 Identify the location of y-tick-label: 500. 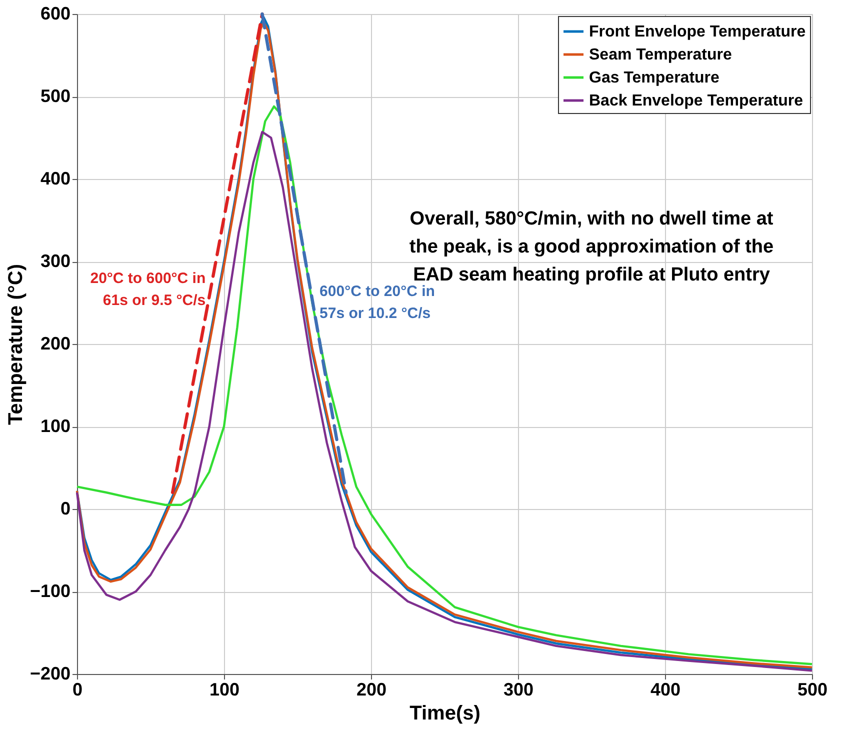
(55, 96).